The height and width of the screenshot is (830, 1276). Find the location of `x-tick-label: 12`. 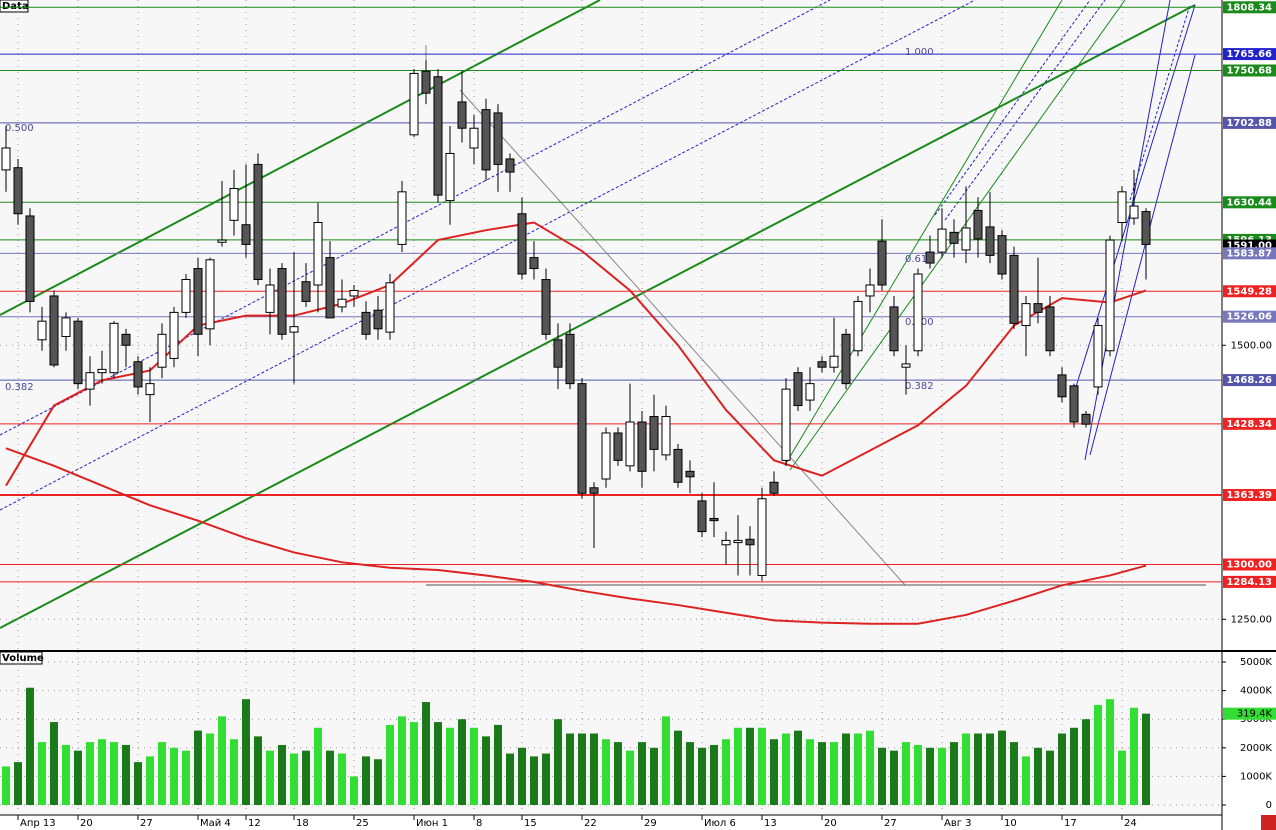

x-tick-label: 12 is located at coordinates (254, 823).